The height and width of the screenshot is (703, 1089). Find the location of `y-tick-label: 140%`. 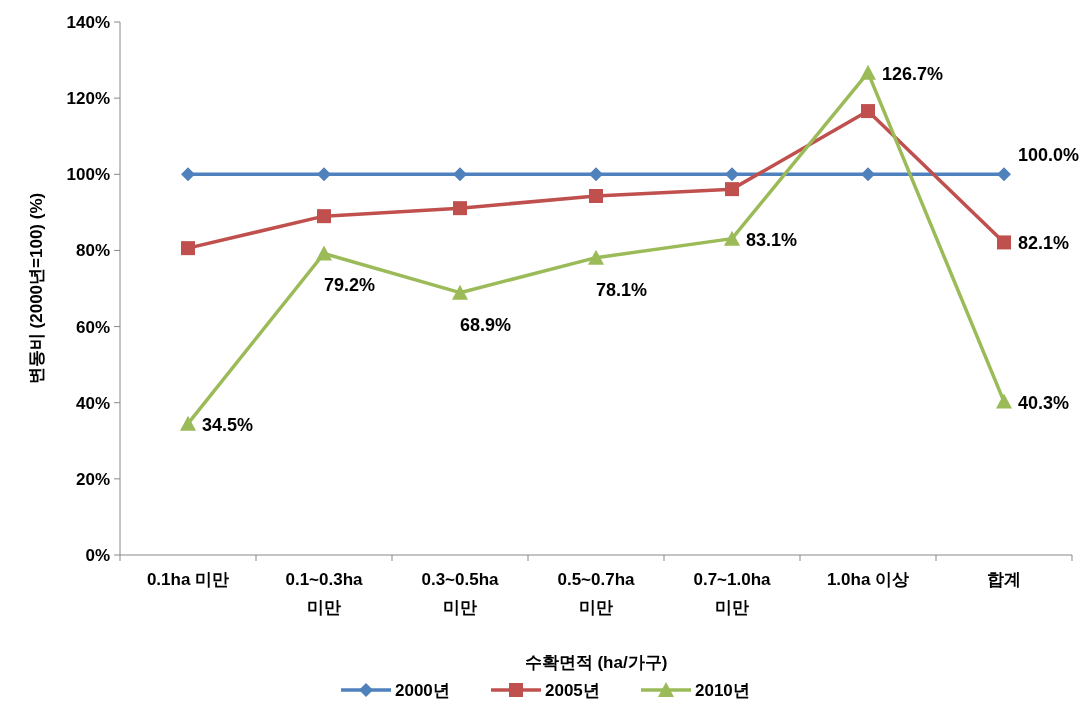

y-tick-label: 140% is located at coordinates (88, 22).